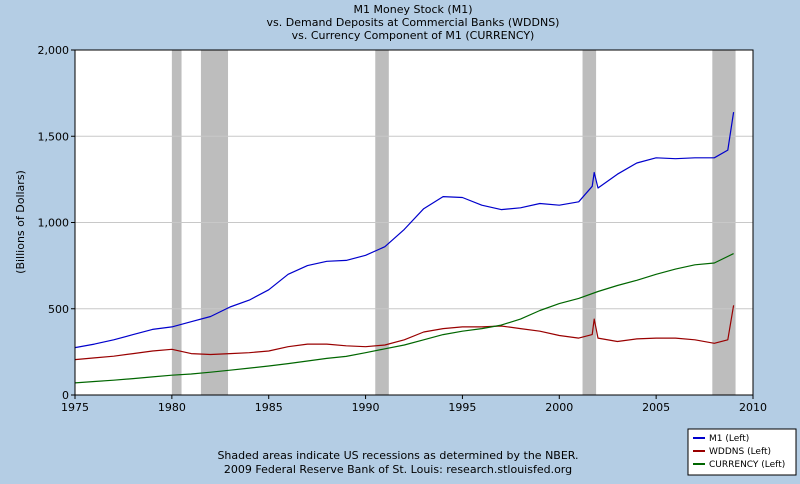 The height and width of the screenshot is (484, 800). Describe the element at coordinates (269, 407) in the screenshot. I see `x-tick-label: 1985` at that location.